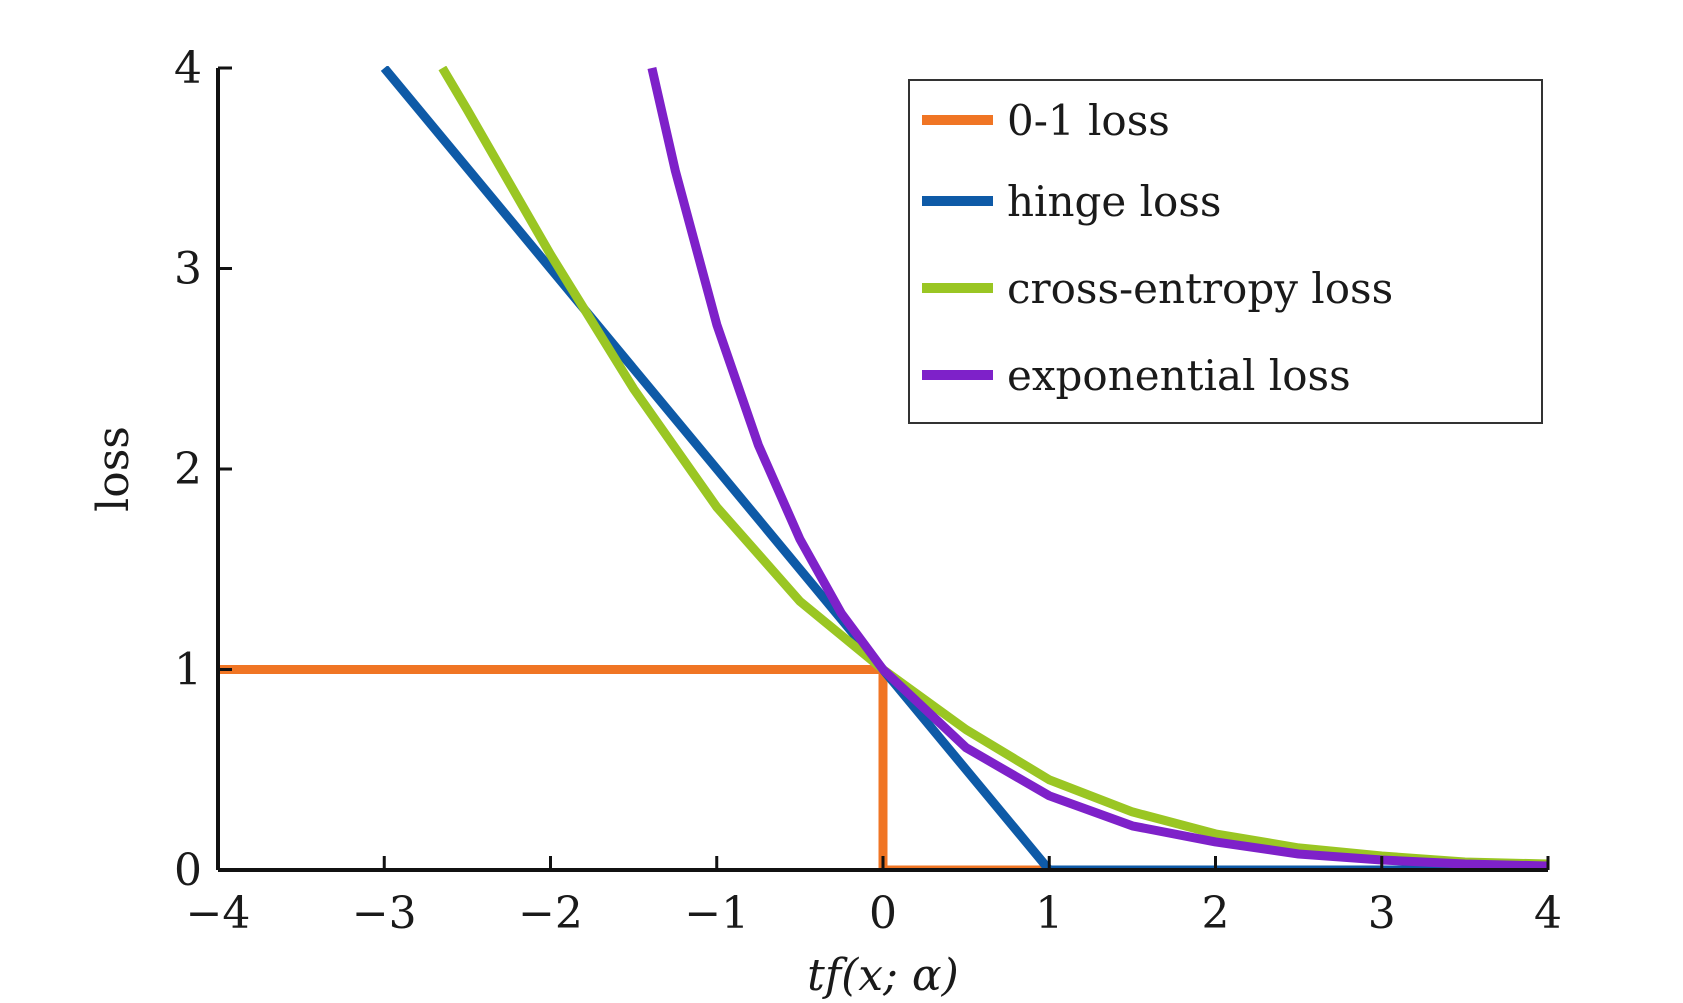 The height and width of the screenshot is (1003, 1683). What do you see at coordinates (1548, 913) in the screenshot?
I see `x-tick-label: 4` at bounding box center [1548, 913].